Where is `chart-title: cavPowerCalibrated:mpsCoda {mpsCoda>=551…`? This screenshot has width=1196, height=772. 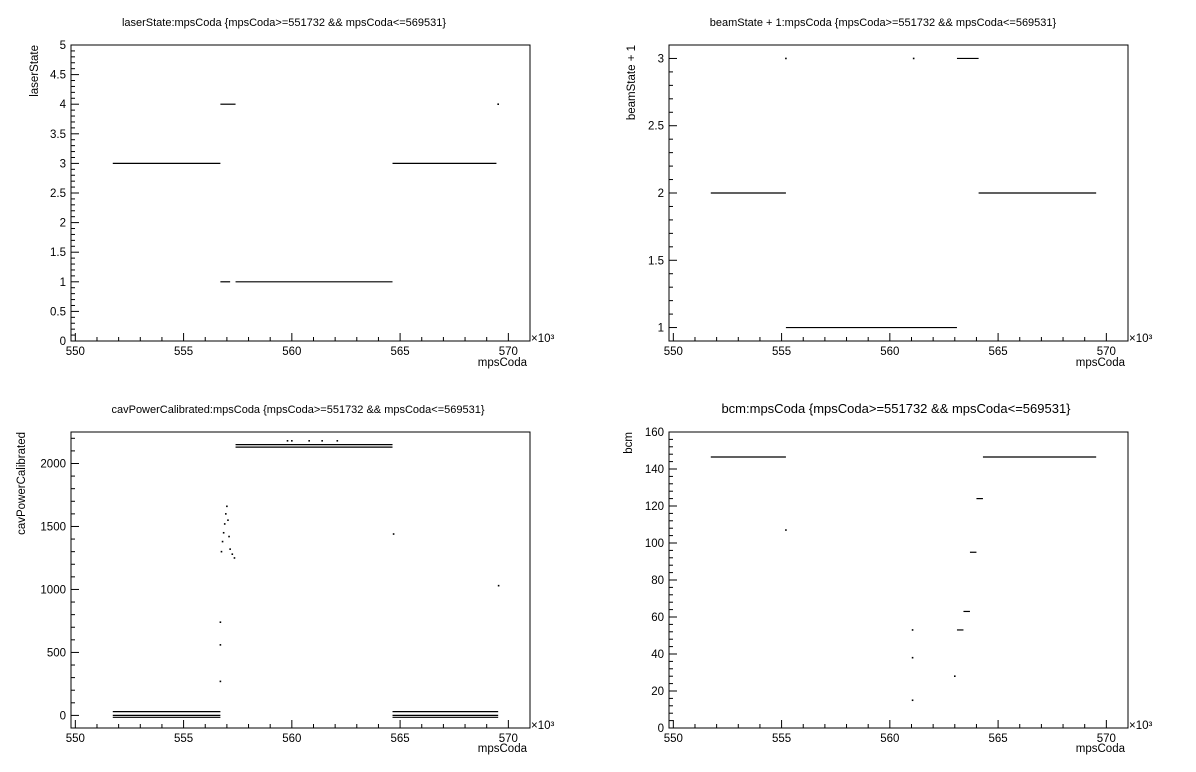
chart-title: cavPowerCalibrated:mpsCoda {mpsCoda>=551… is located at coordinates (297, 410).